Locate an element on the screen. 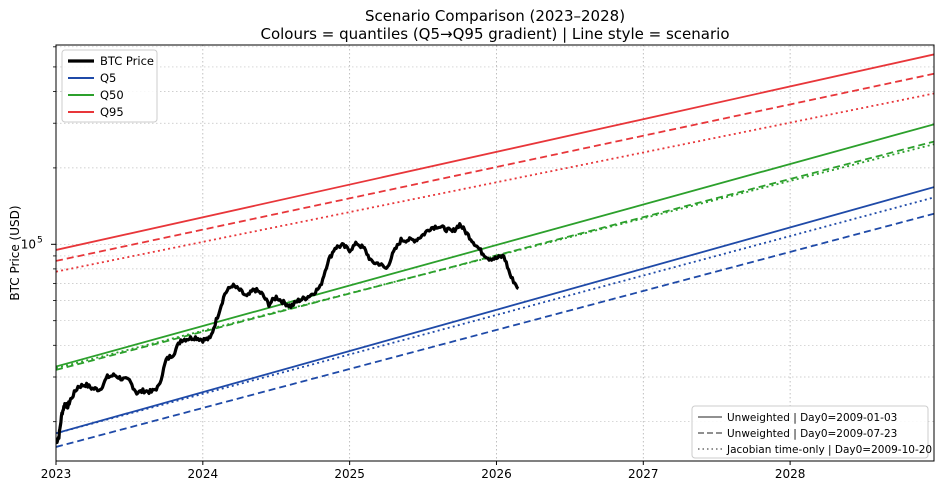 The width and height of the screenshot is (940, 493). y-tick-exponent-0: 5 is located at coordinates (40, 240).